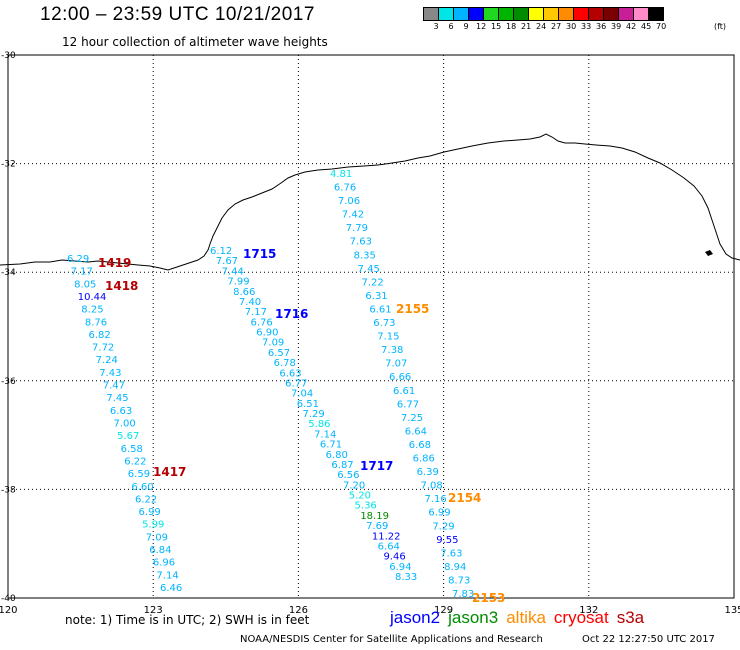 The image size is (740, 650). What do you see at coordinates (631, 26) in the screenshot?
I see `colorbar-label: 42` at bounding box center [631, 26].